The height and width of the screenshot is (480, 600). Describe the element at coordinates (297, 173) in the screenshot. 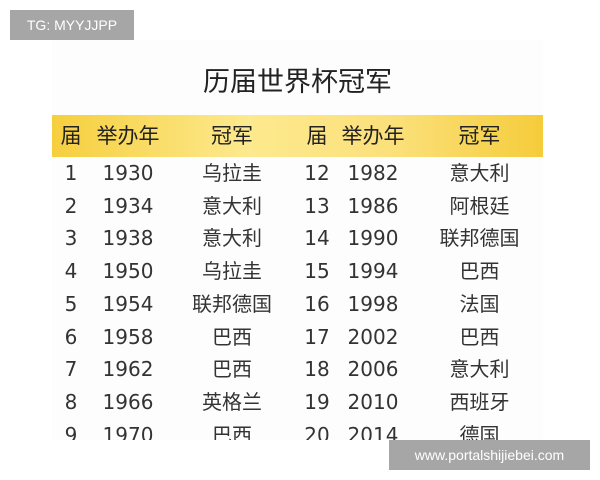

I see `table-row: 1 1930 乌拉圭 12 1982 意大利` at that location.